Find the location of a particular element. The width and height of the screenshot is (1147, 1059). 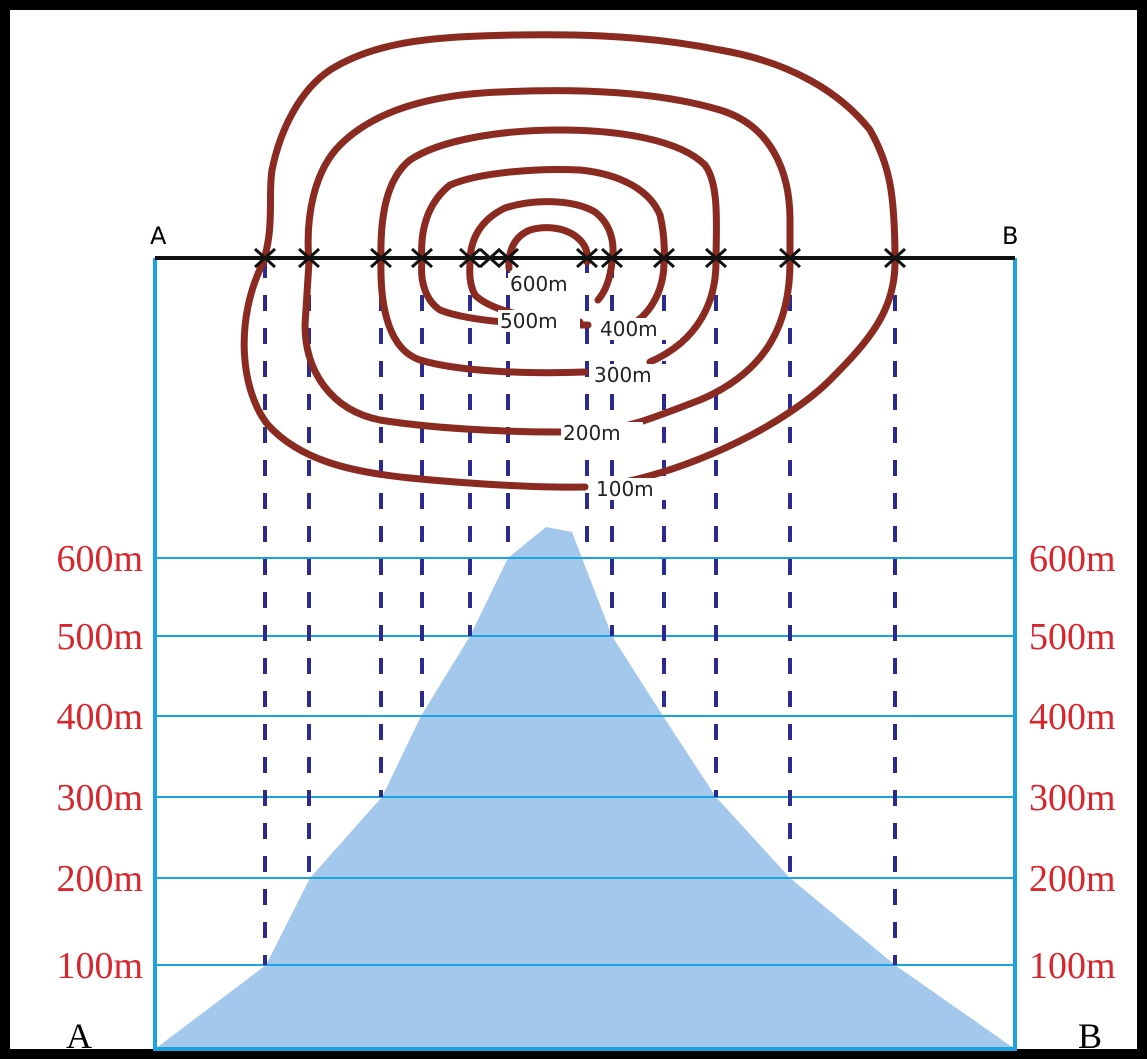

left-label-200m: 200m is located at coordinates (99, 879).